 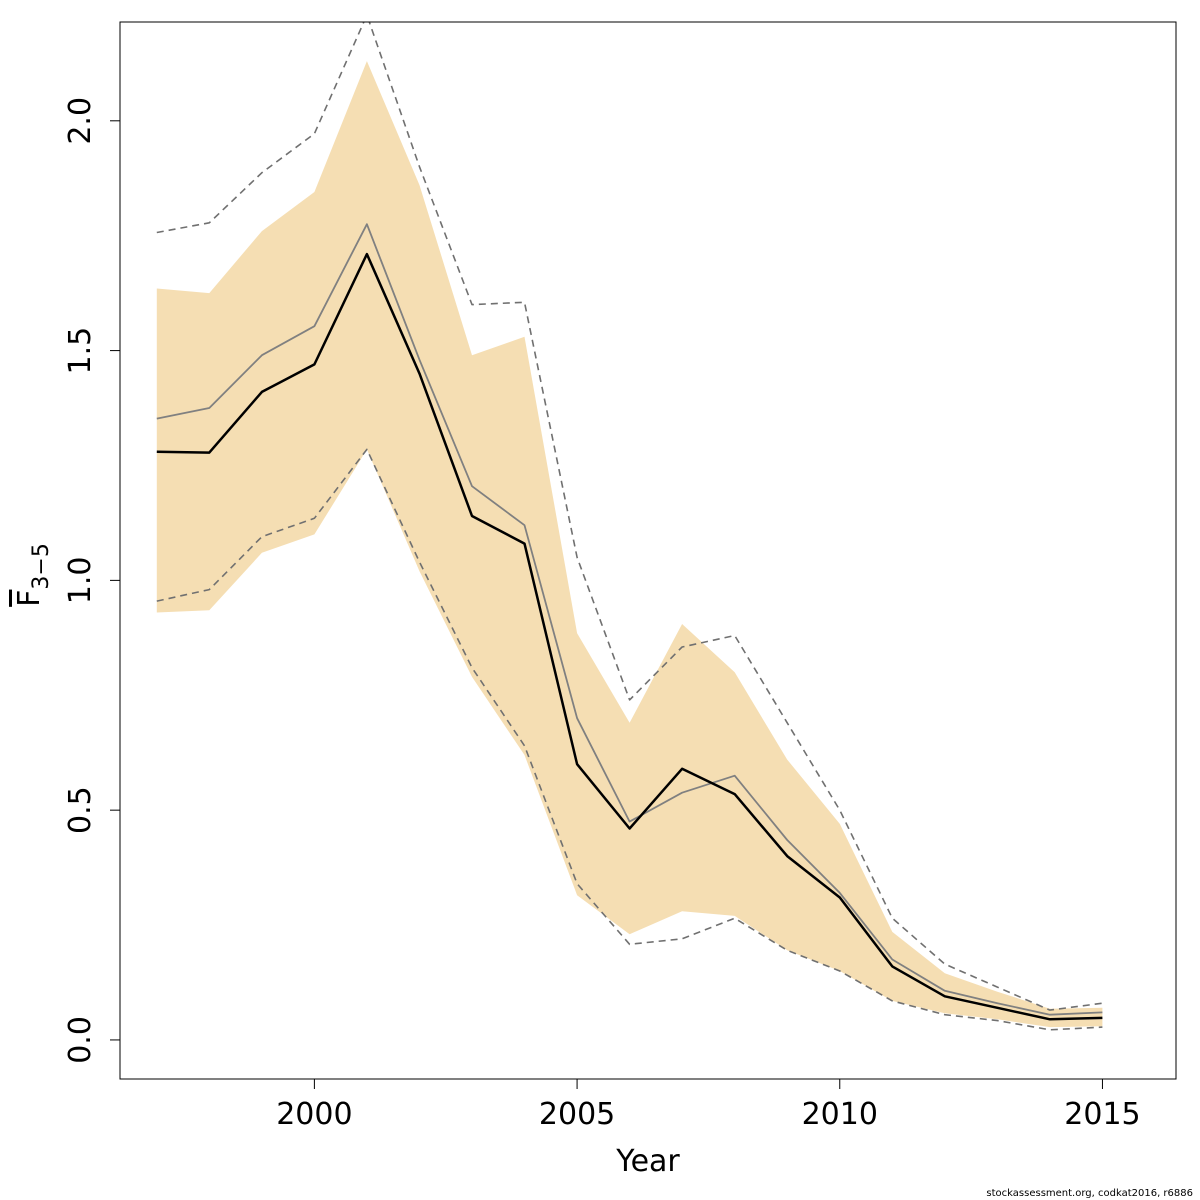 I want to click on y-tick-label-0.0: 0.0, so click(x=80, y=1040).